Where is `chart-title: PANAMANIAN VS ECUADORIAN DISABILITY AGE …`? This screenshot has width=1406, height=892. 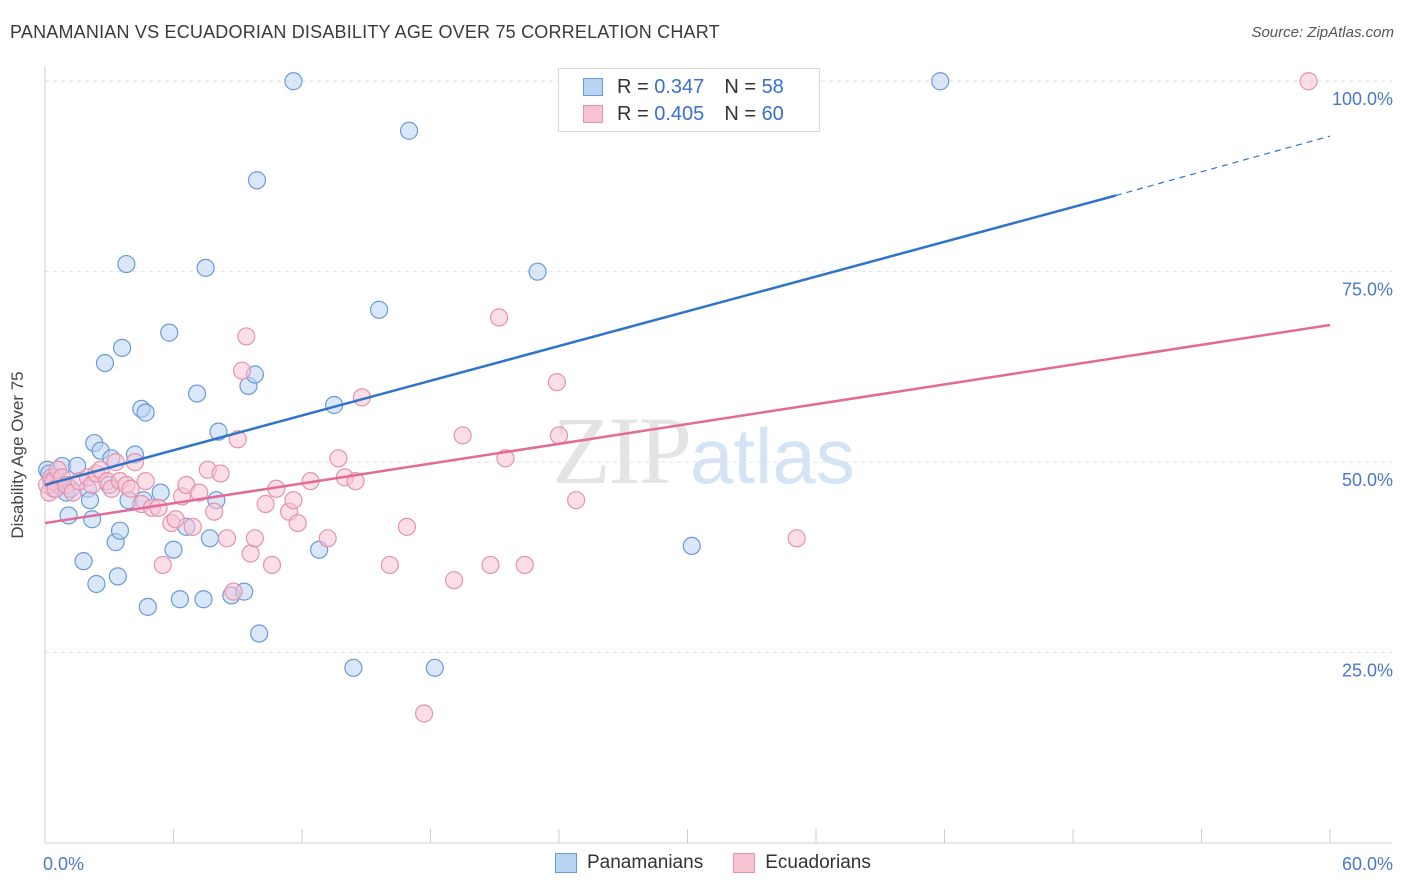 chart-title: PANAMANIAN VS ECUADORIAN DISABILITY AGE … is located at coordinates (365, 32).